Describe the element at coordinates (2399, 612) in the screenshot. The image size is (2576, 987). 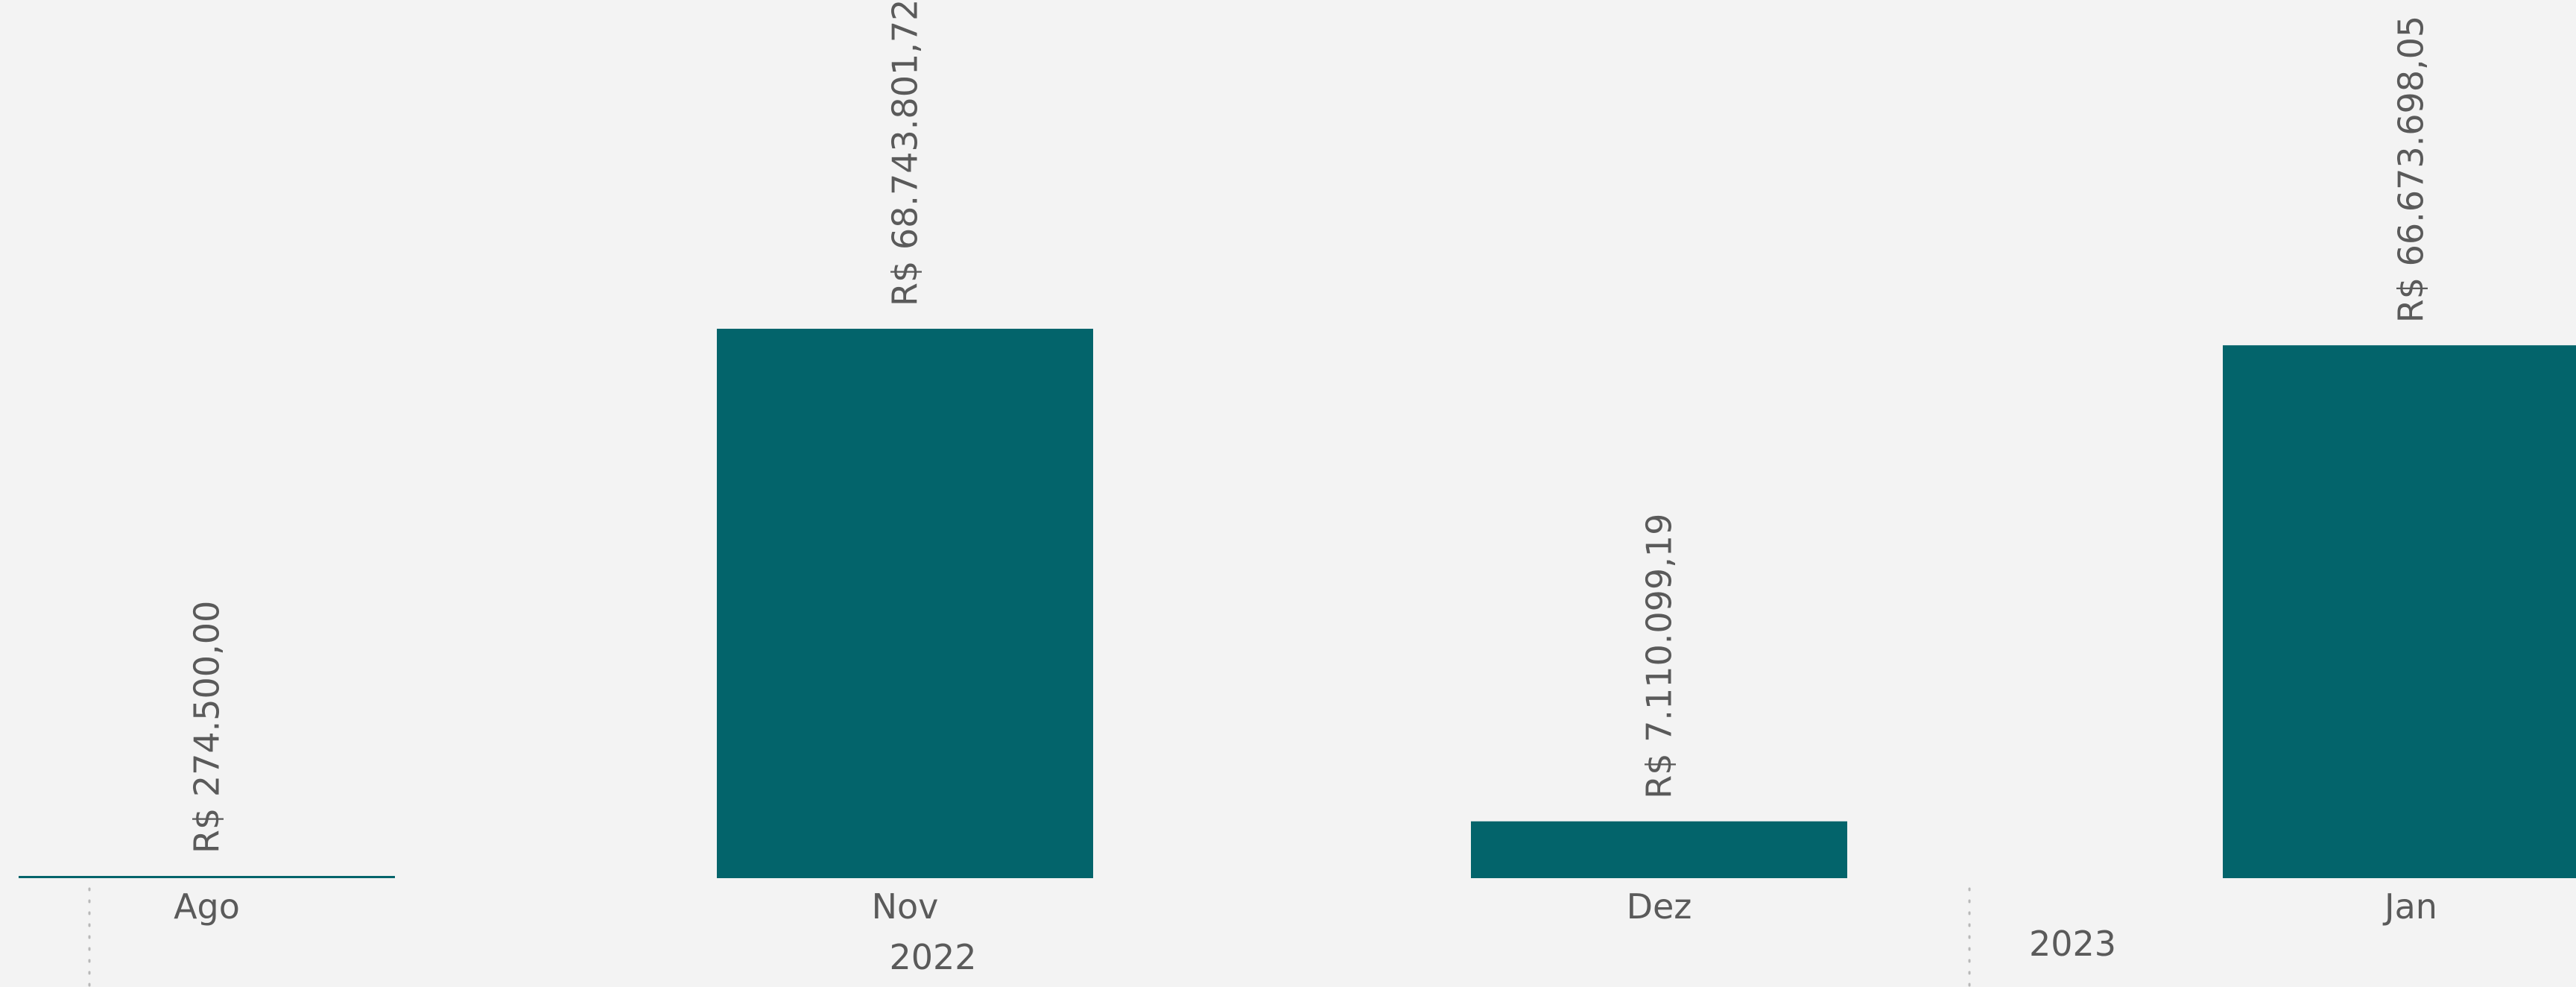
I see `bar-jan` at that location.